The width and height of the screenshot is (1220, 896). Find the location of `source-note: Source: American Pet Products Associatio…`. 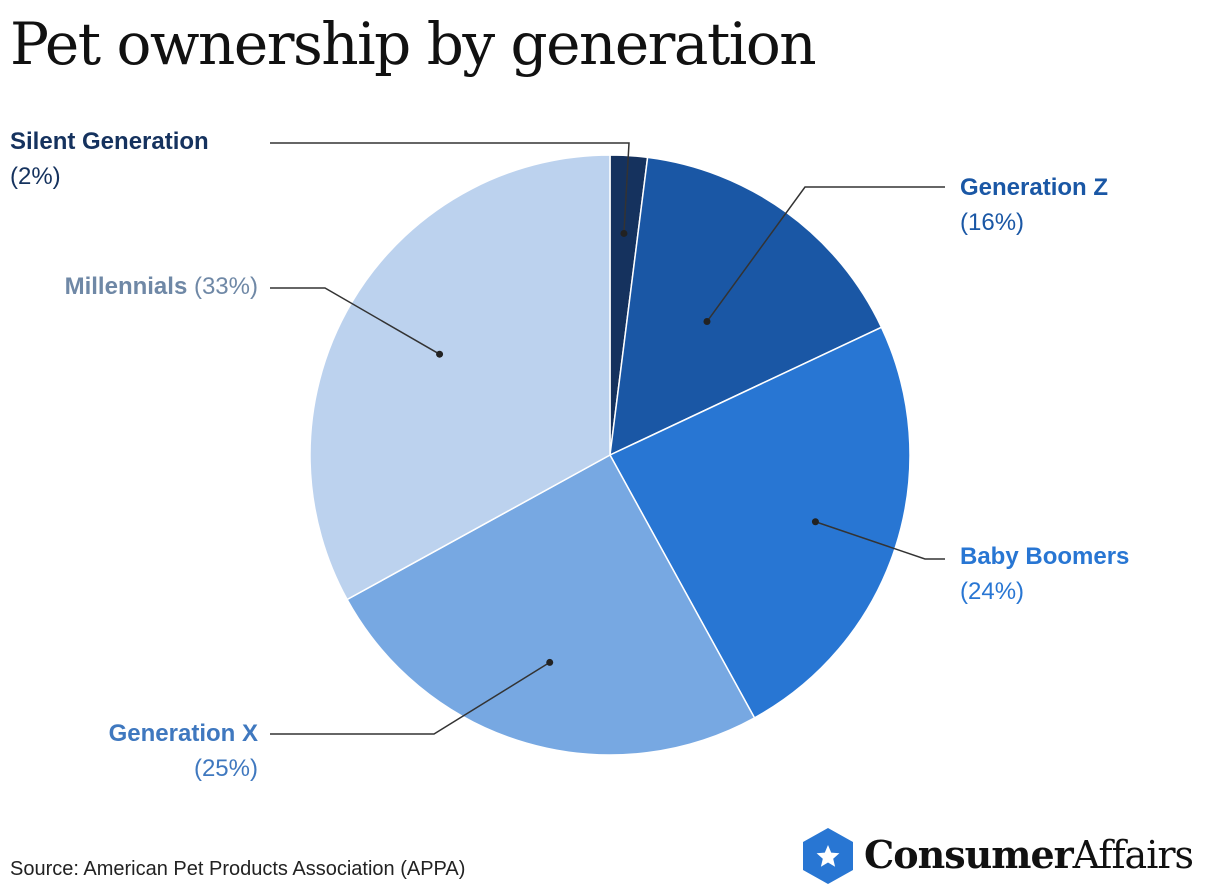

source-note: Source: American Pet Products Associatio… is located at coordinates (238, 869).